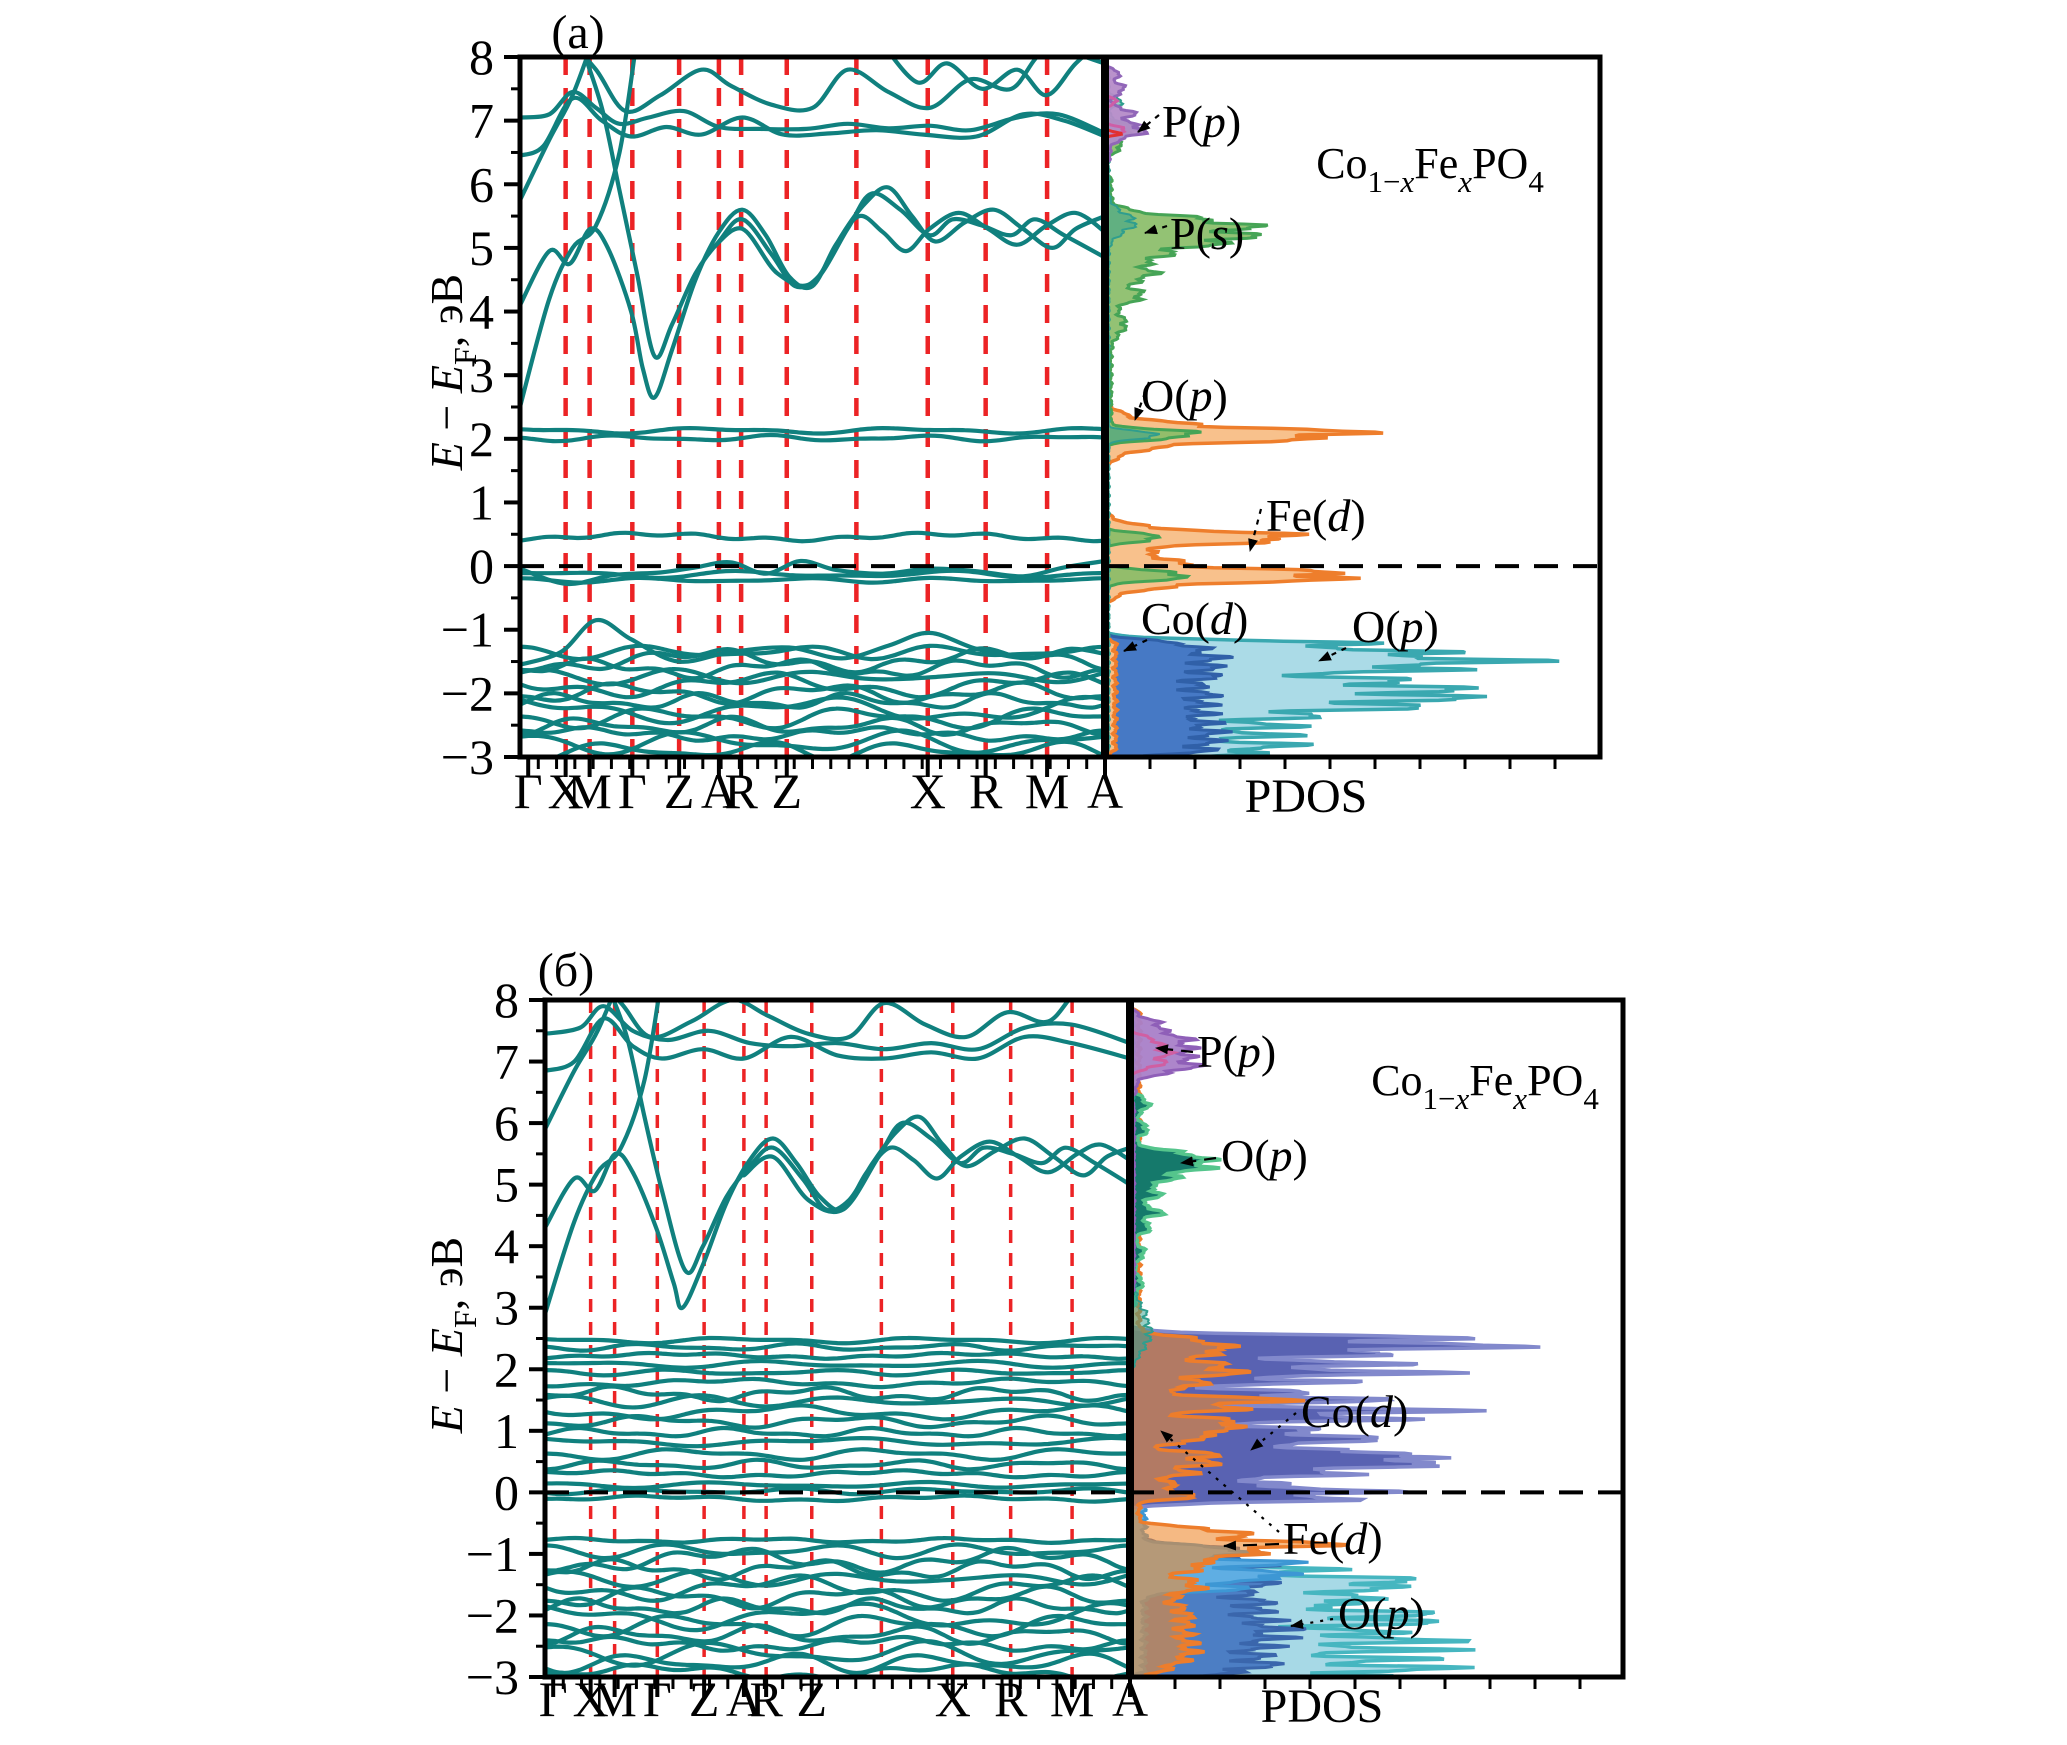 The height and width of the screenshot is (1745, 2067). What do you see at coordinates (577, 32) in the screenshot?
I see `panel-tag: (a)` at bounding box center [577, 32].